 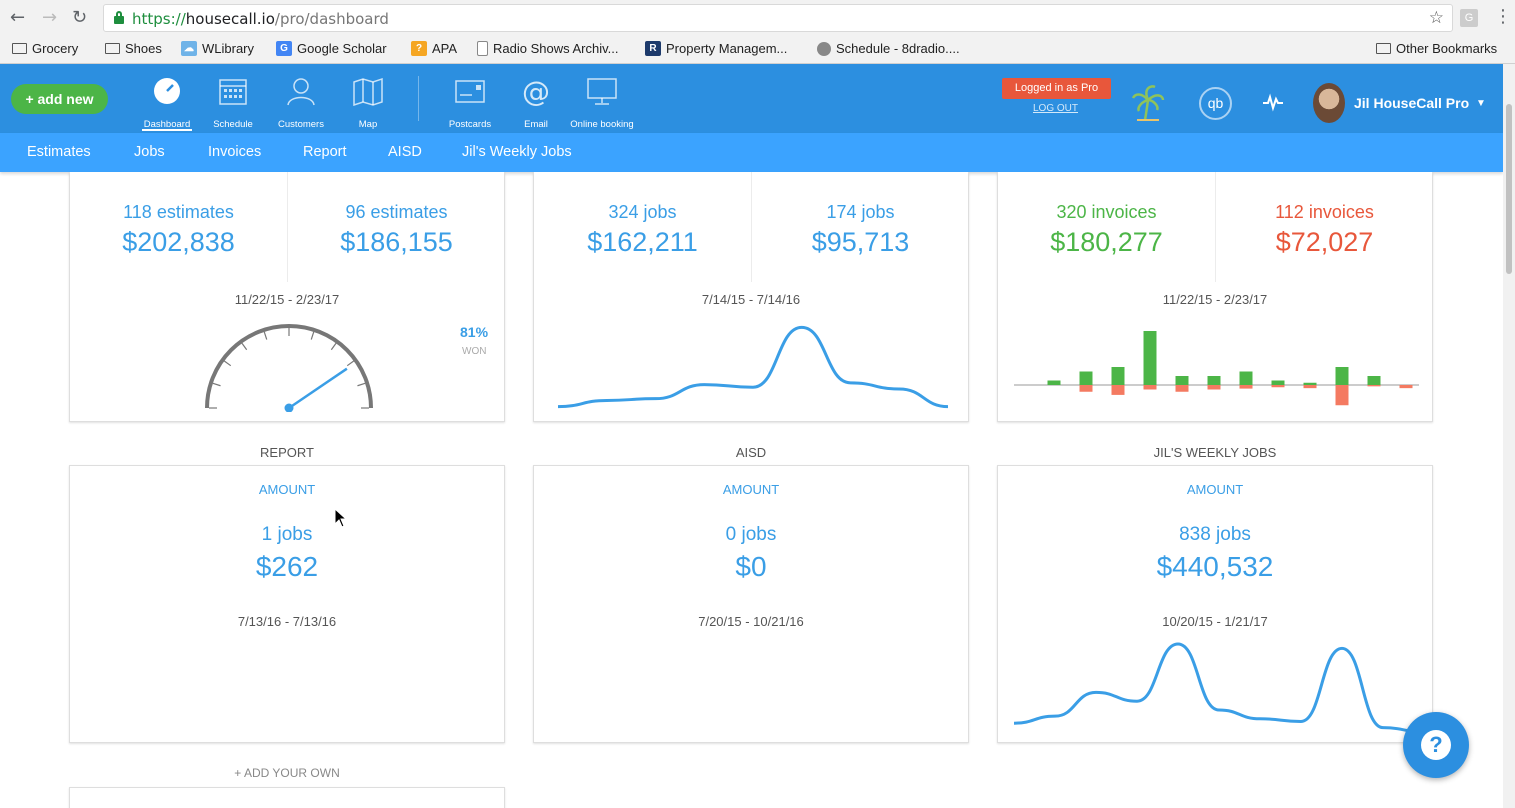 What do you see at coordinates (59, 99) in the screenshot?
I see `add-new-button: + add new` at bounding box center [59, 99].